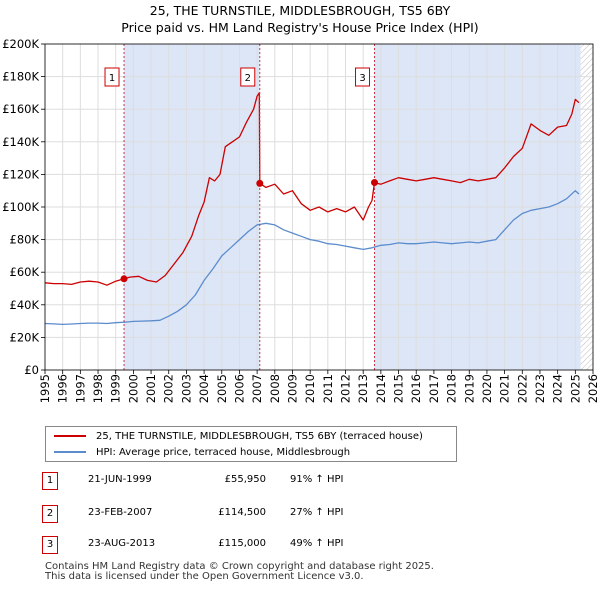 The width and height of the screenshot is (600, 590). I want to click on x-tick-label: 2020, so click(487, 388).